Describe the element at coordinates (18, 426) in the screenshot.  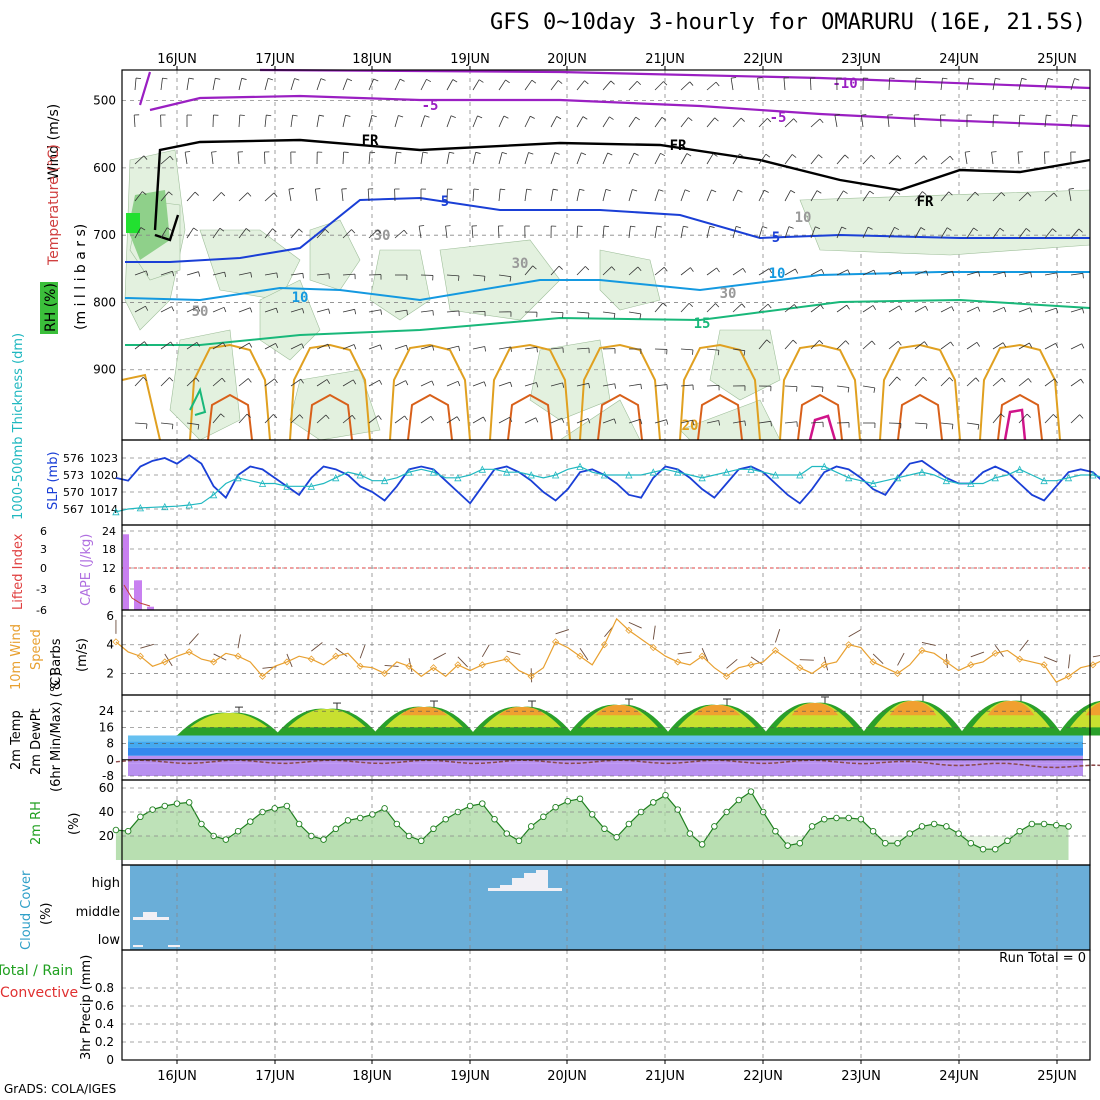
I see `axis-label-thickness: 1000-500mb Thickness (dm)` at that location.